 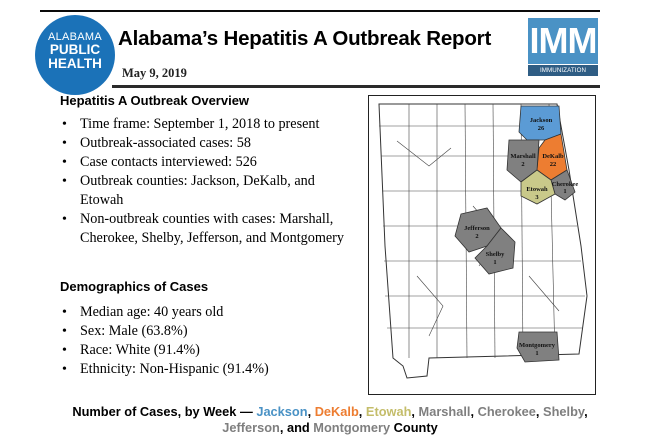 I want to click on demographics-heading: Demographics of Cases, so click(x=134, y=286).